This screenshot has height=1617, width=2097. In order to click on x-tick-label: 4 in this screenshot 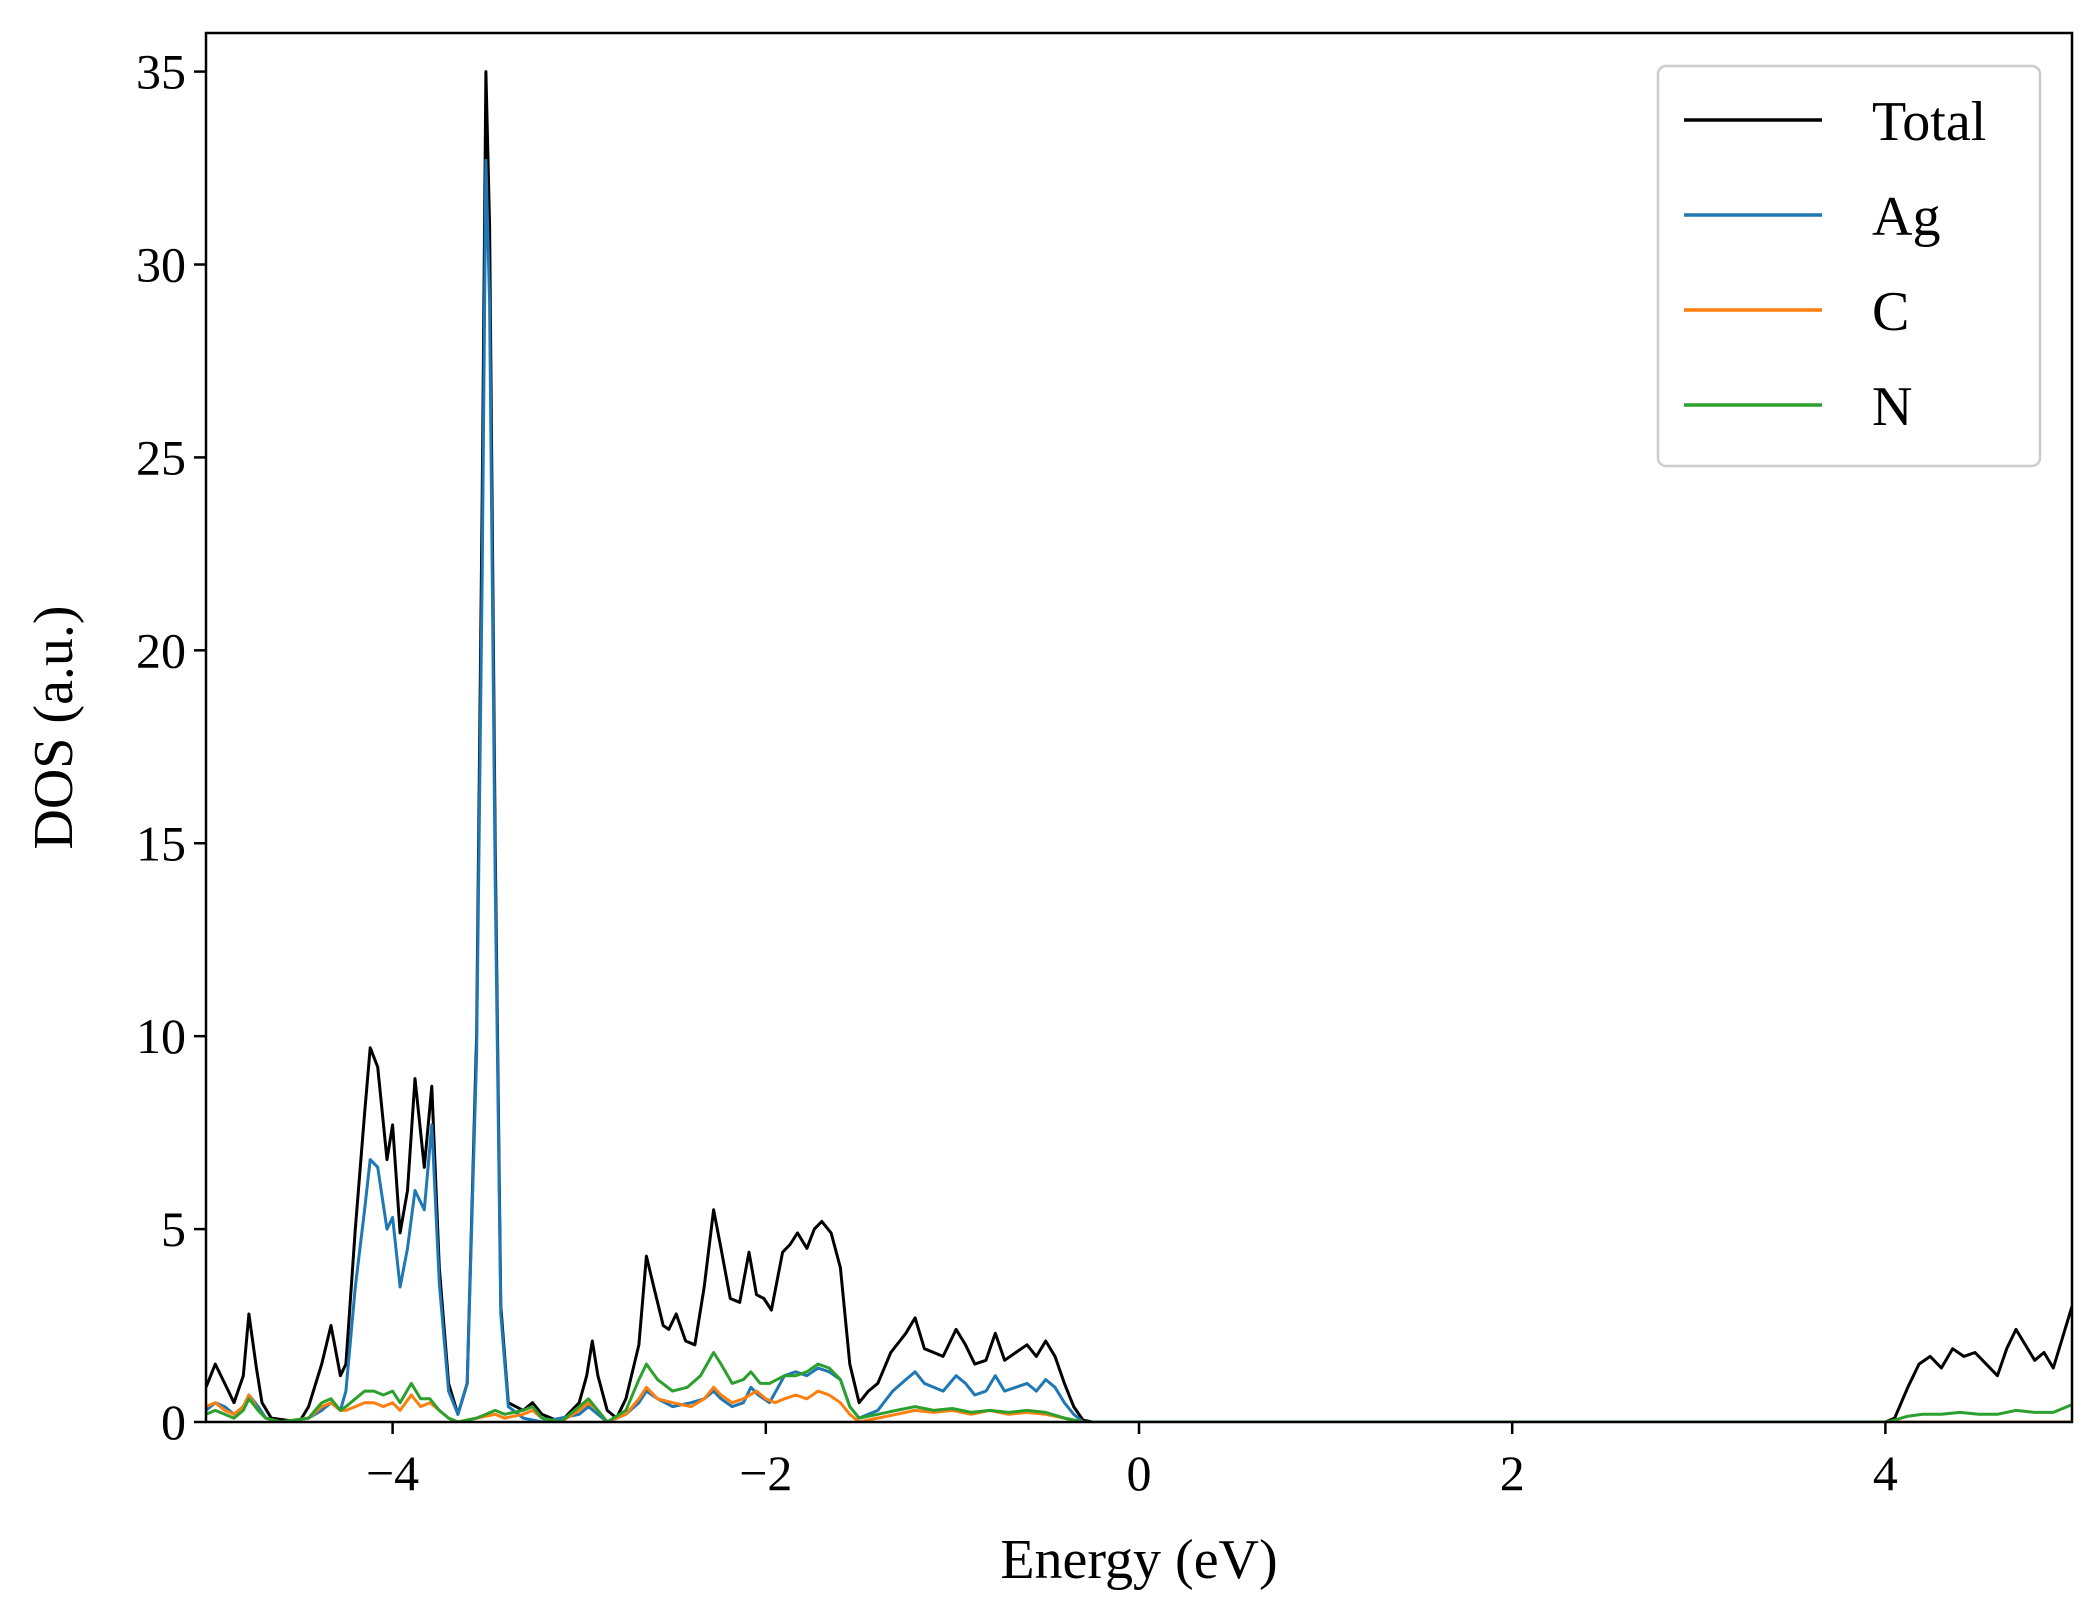, I will do `click(1885, 1473)`.